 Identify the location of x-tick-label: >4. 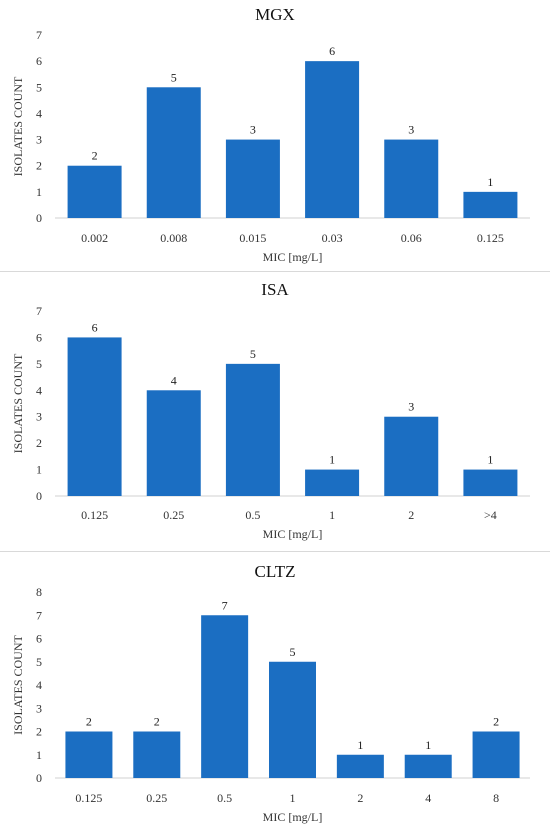
(490, 515).